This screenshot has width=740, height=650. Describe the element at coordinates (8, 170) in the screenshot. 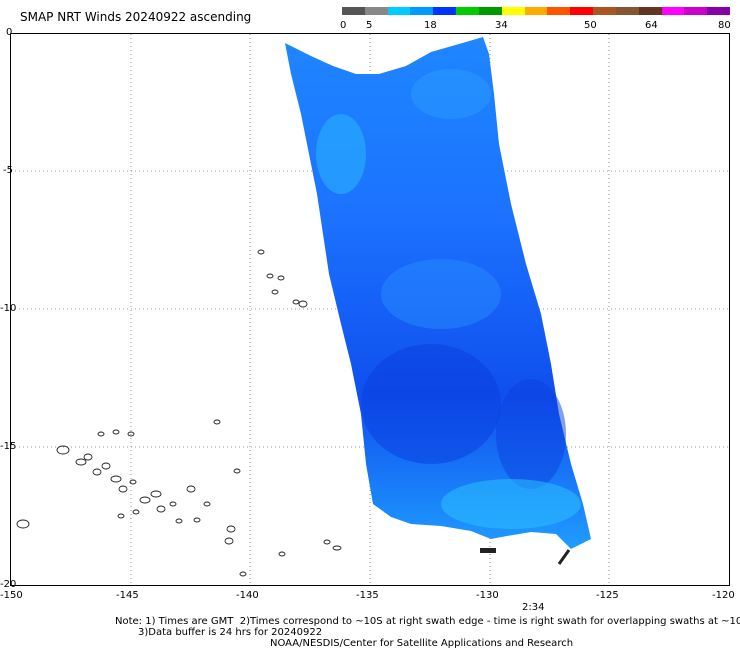

I see `lat-label-5s: -5` at that location.